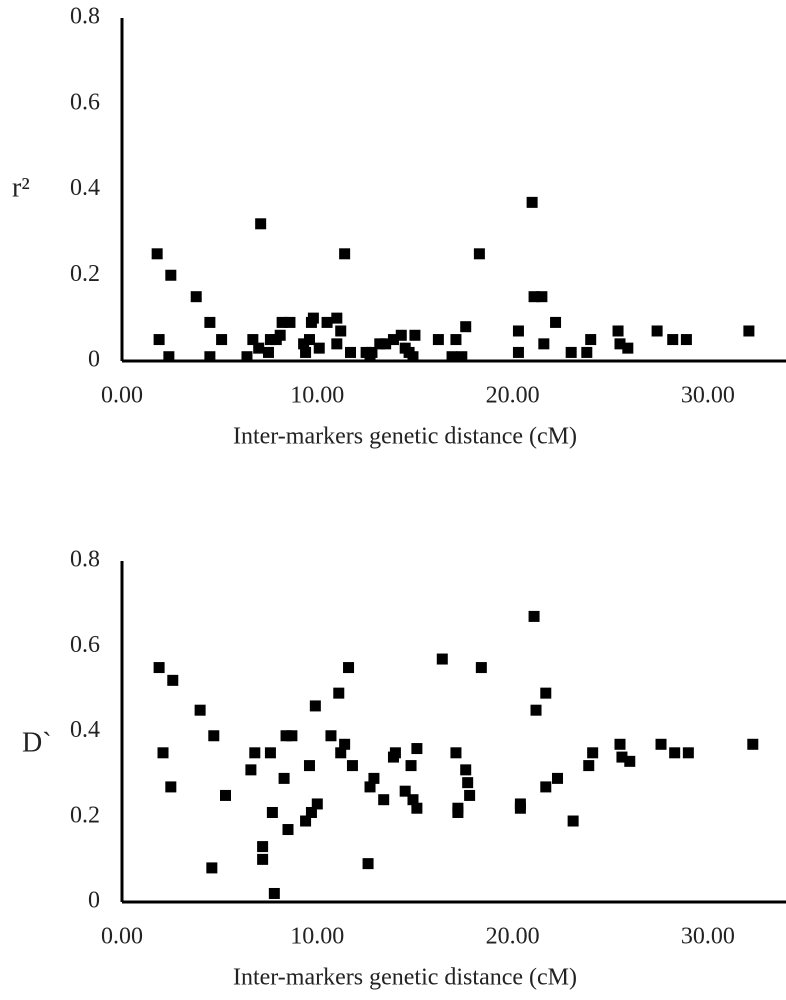  Describe the element at coordinates (37, 742) in the screenshot. I see `y-axis-title: D`` at that location.